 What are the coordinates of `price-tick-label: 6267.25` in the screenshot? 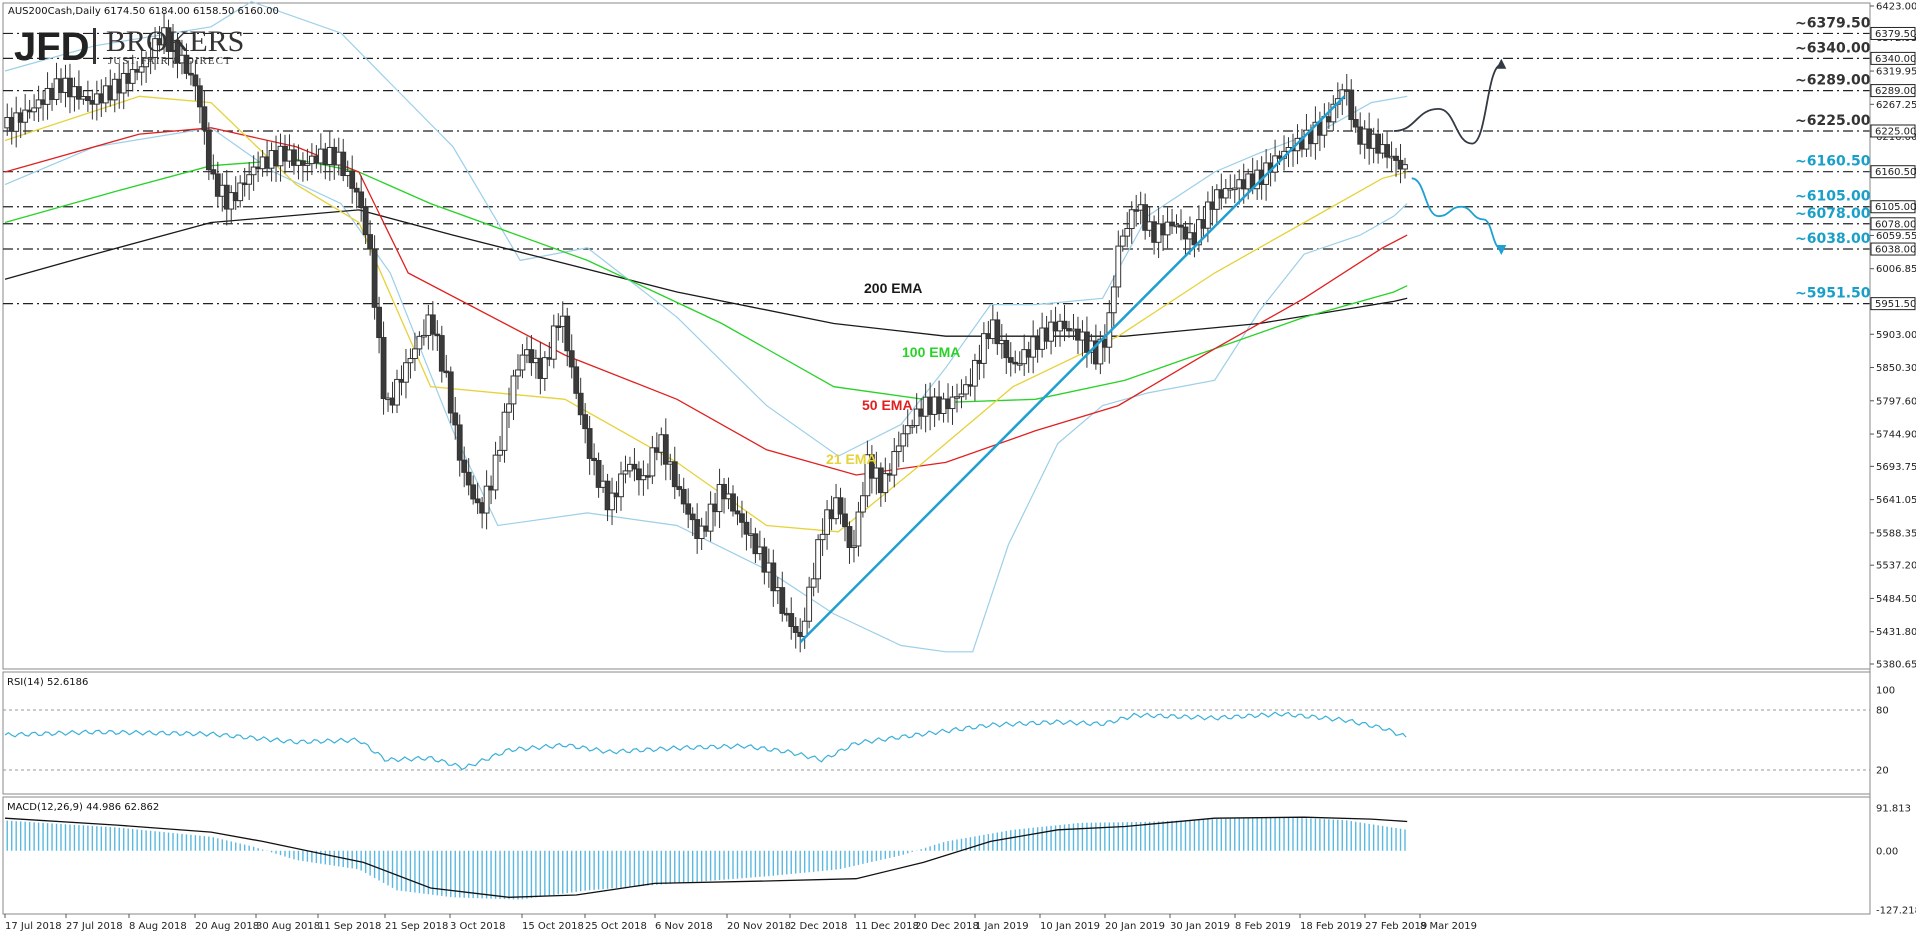 It's located at (1896, 105).